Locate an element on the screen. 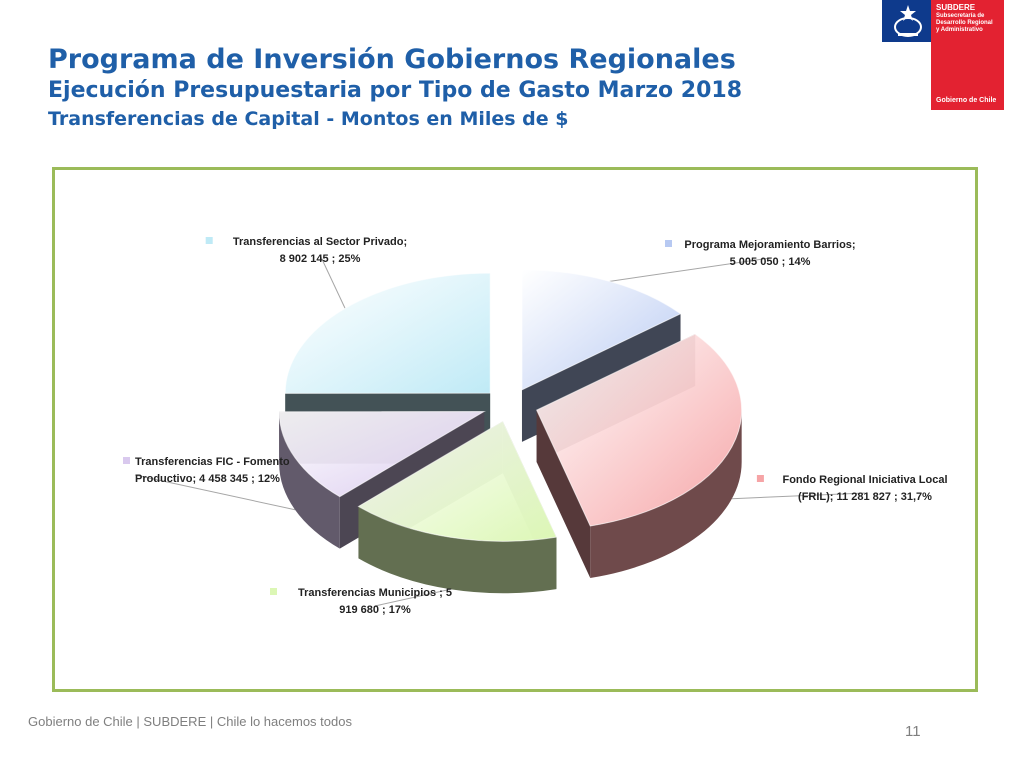 The height and width of the screenshot is (768, 1024). page-number: 11 is located at coordinates (913, 731).